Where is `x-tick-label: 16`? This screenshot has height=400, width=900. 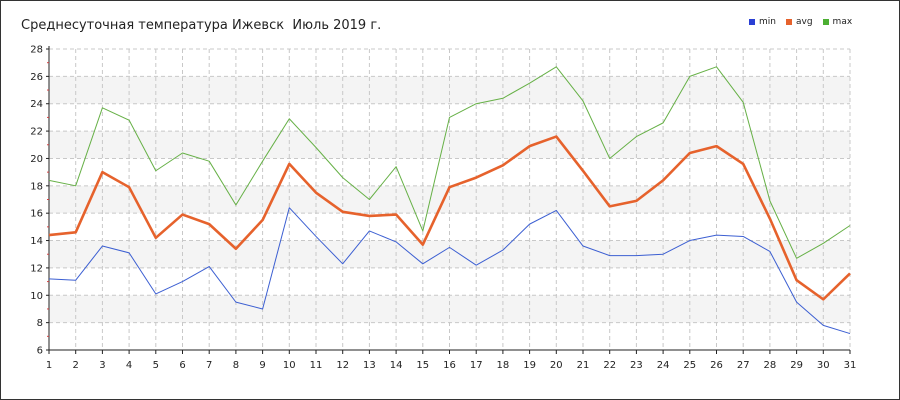
x-tick-label: 16 is located at coordinates (449, 365).